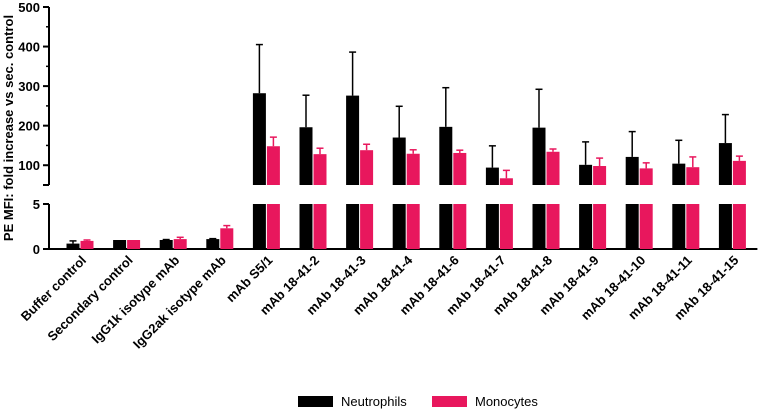  Describe the element at coordinates (29, 47) in the screenshot. I see `y-tick-label: 400` at that location.